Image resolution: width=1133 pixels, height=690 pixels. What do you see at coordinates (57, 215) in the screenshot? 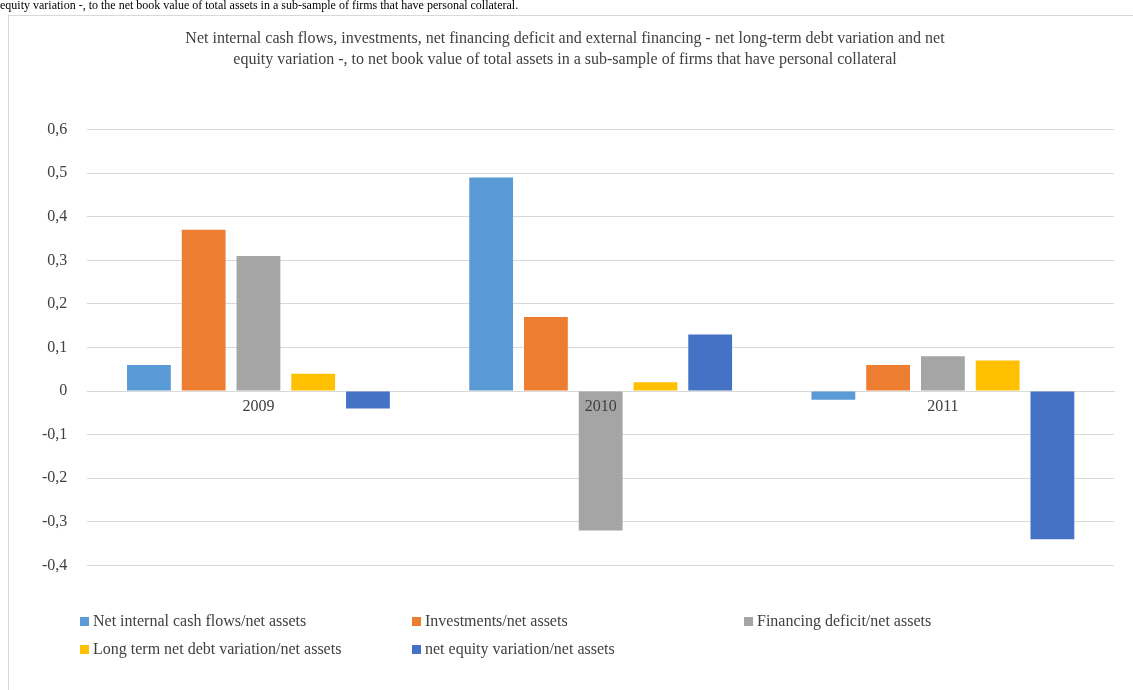
I see `y-tick-label: 0,4` at bounding box center [57, 215].